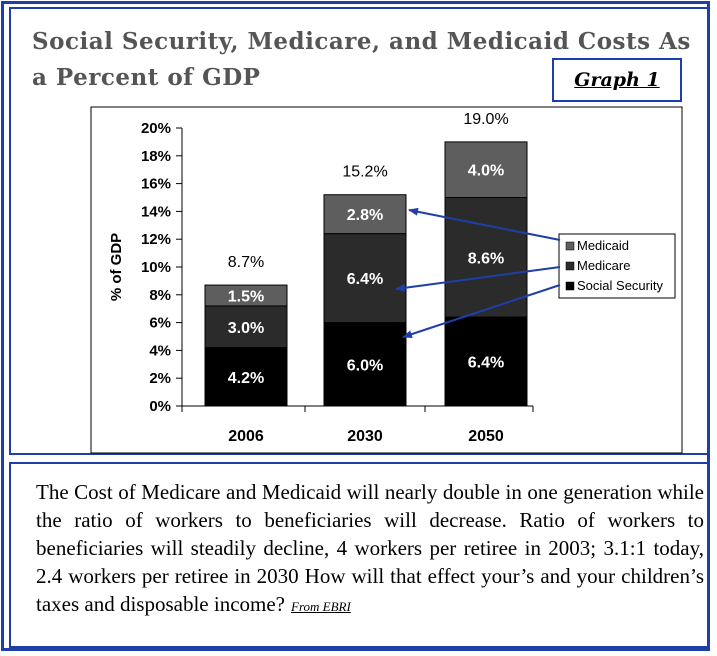  I want to click on legend-swatch-social-security, so click(570, 286).